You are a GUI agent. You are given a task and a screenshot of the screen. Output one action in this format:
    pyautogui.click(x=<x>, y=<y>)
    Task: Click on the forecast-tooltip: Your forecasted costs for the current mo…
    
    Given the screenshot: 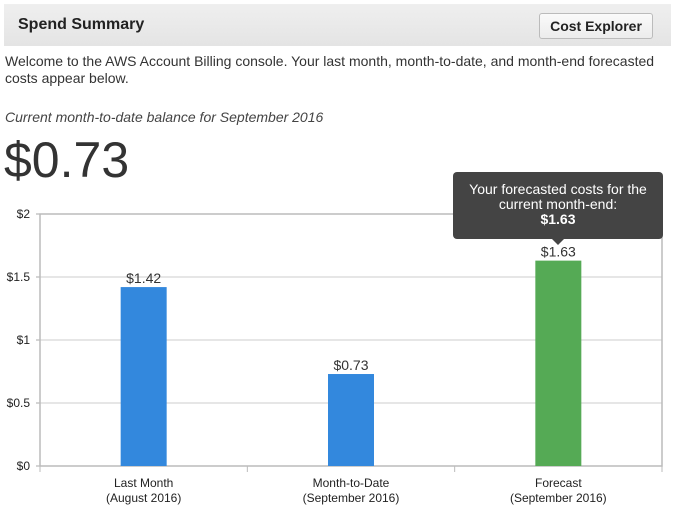 What is the action you would take?
    pyautogui.click(x=558, y=208)
    